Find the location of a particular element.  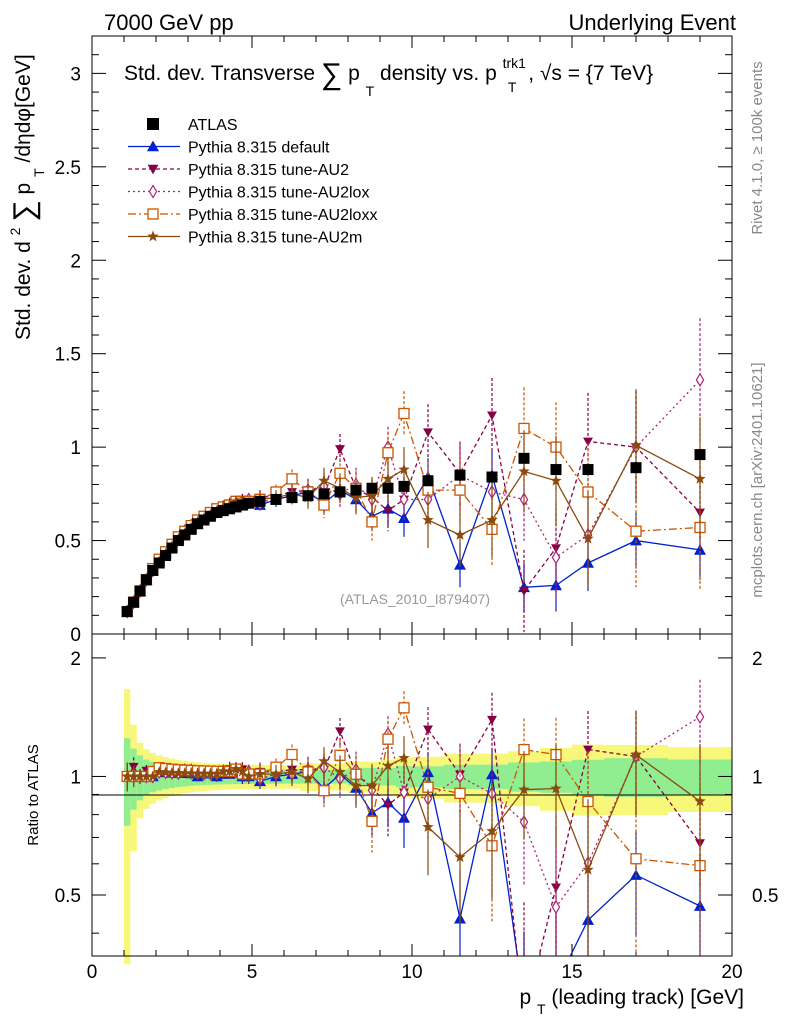

ratio-y-tick-label: 1 is located at coordinates (75, 777).